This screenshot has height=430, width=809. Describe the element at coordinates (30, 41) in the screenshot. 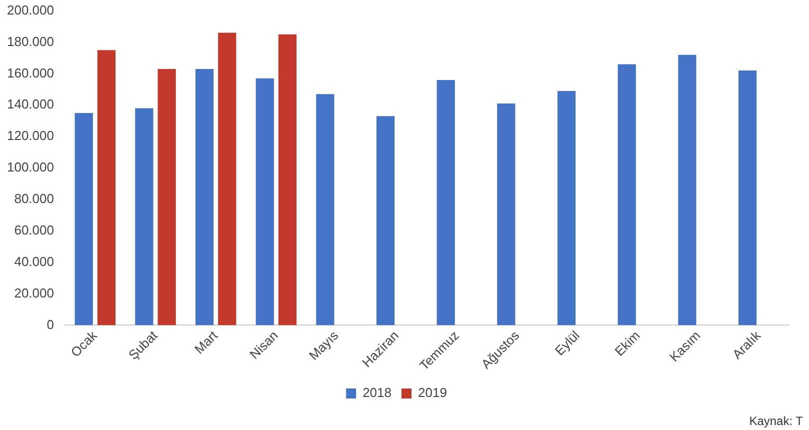

I see `y-tick-label: 180.000` at that location.